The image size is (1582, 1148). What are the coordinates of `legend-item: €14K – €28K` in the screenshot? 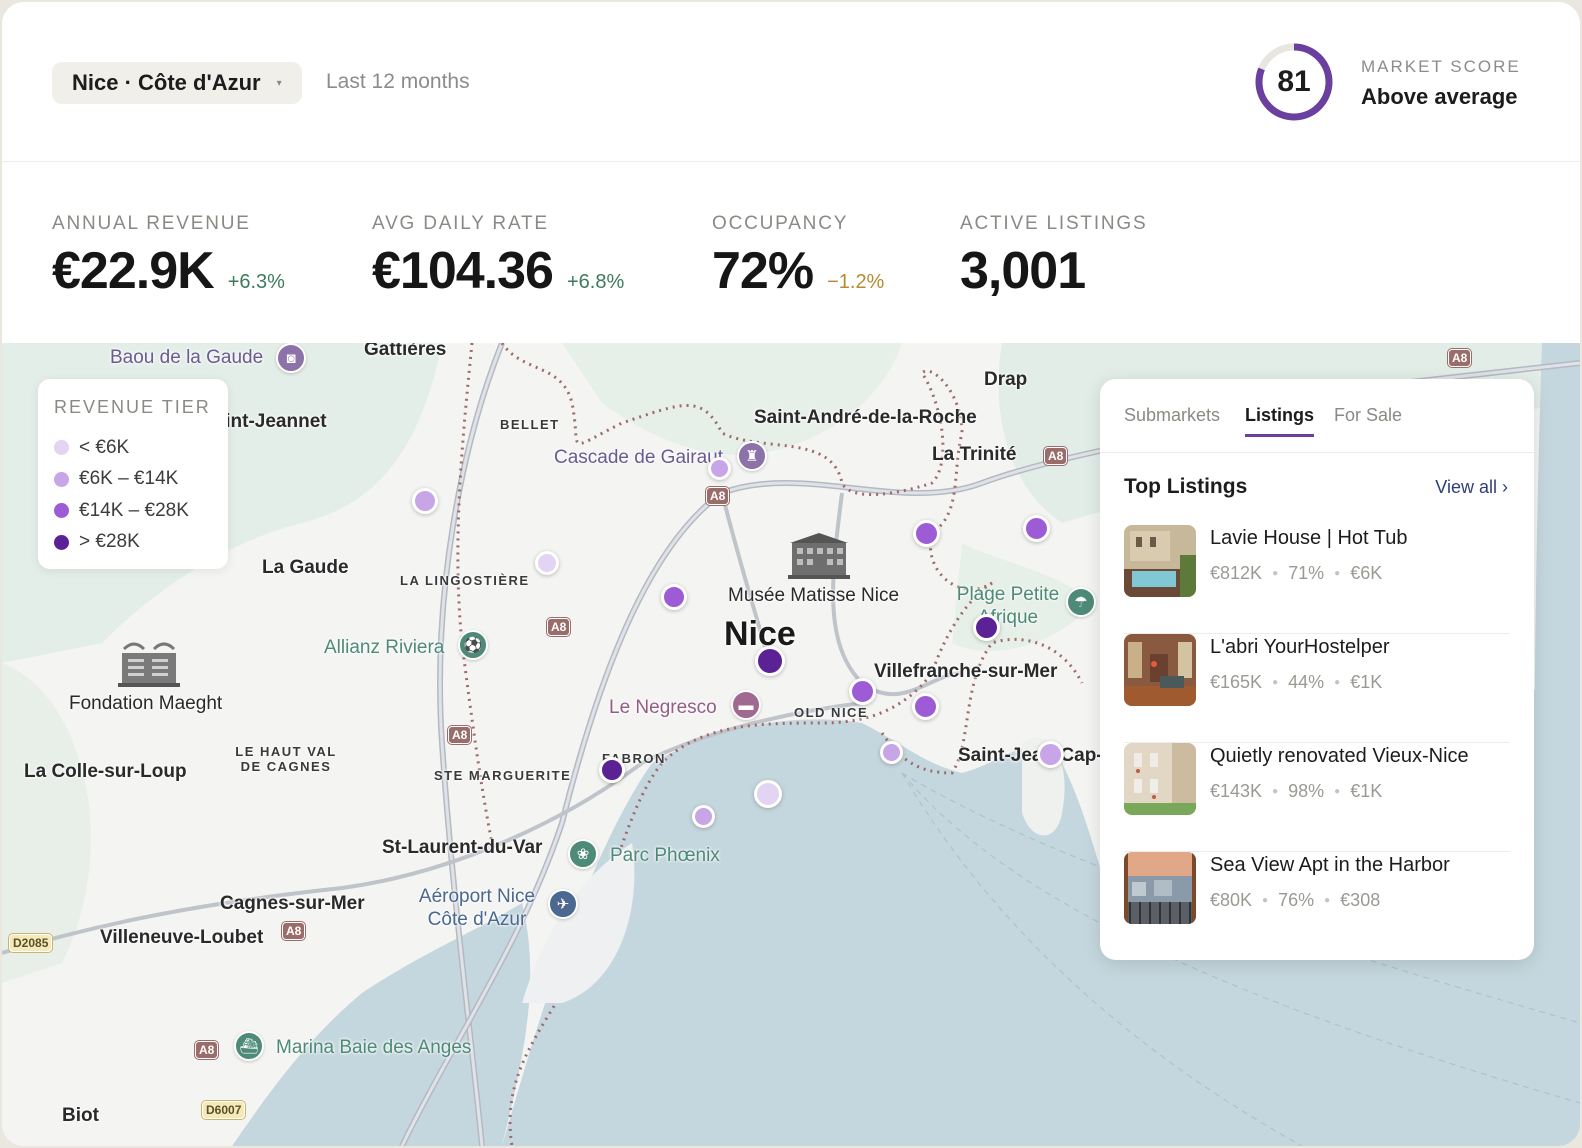 It's located at (133, 511).